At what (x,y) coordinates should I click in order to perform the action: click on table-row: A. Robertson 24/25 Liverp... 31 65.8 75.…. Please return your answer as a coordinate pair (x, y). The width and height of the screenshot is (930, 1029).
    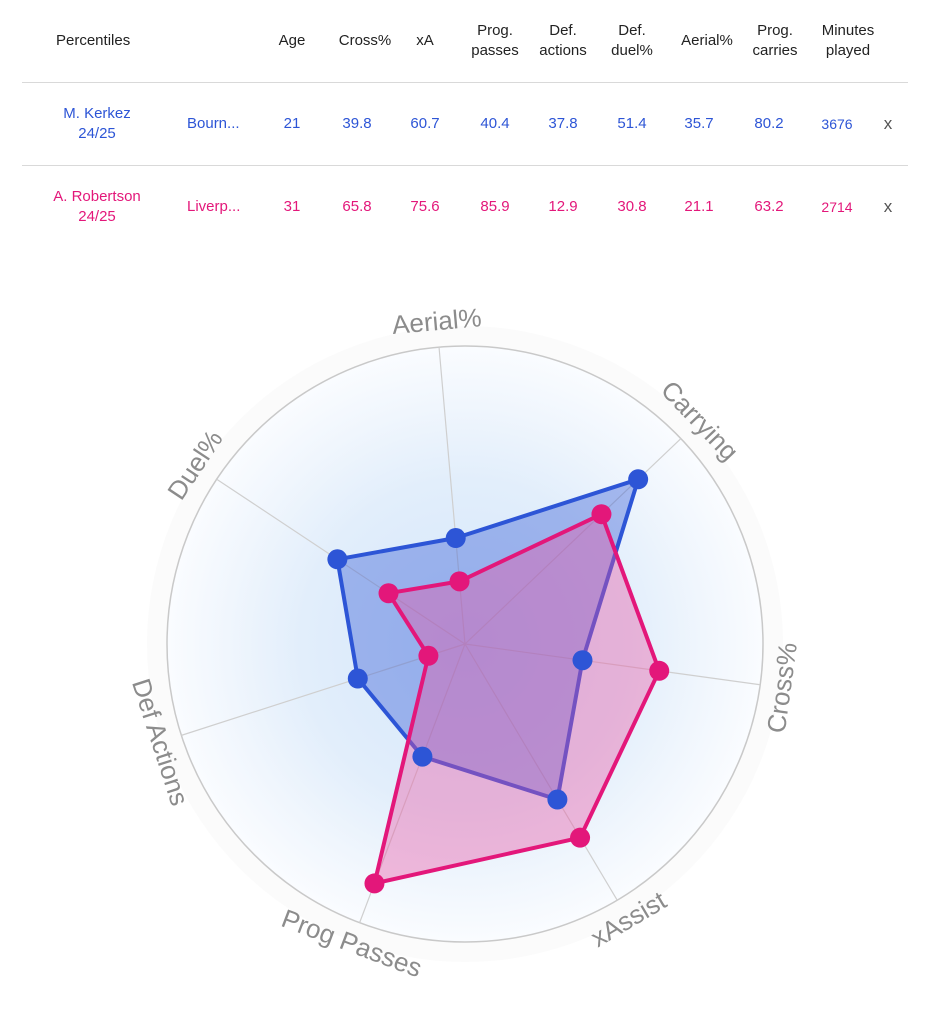
    Looking at the image, I should click on (465, 207).